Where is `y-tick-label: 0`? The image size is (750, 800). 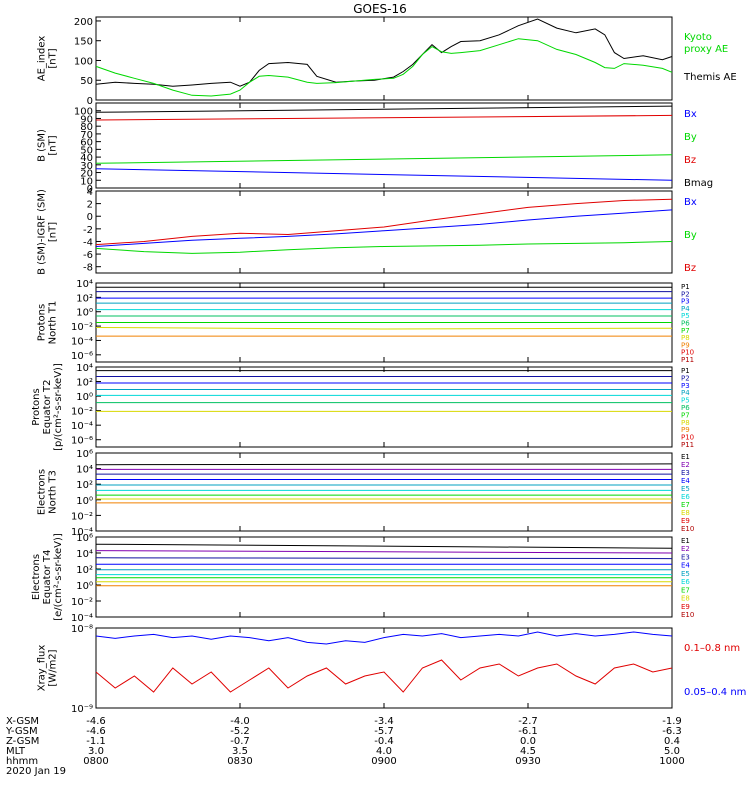
y-tick-label: 0 is located at coordinates (90, 101).